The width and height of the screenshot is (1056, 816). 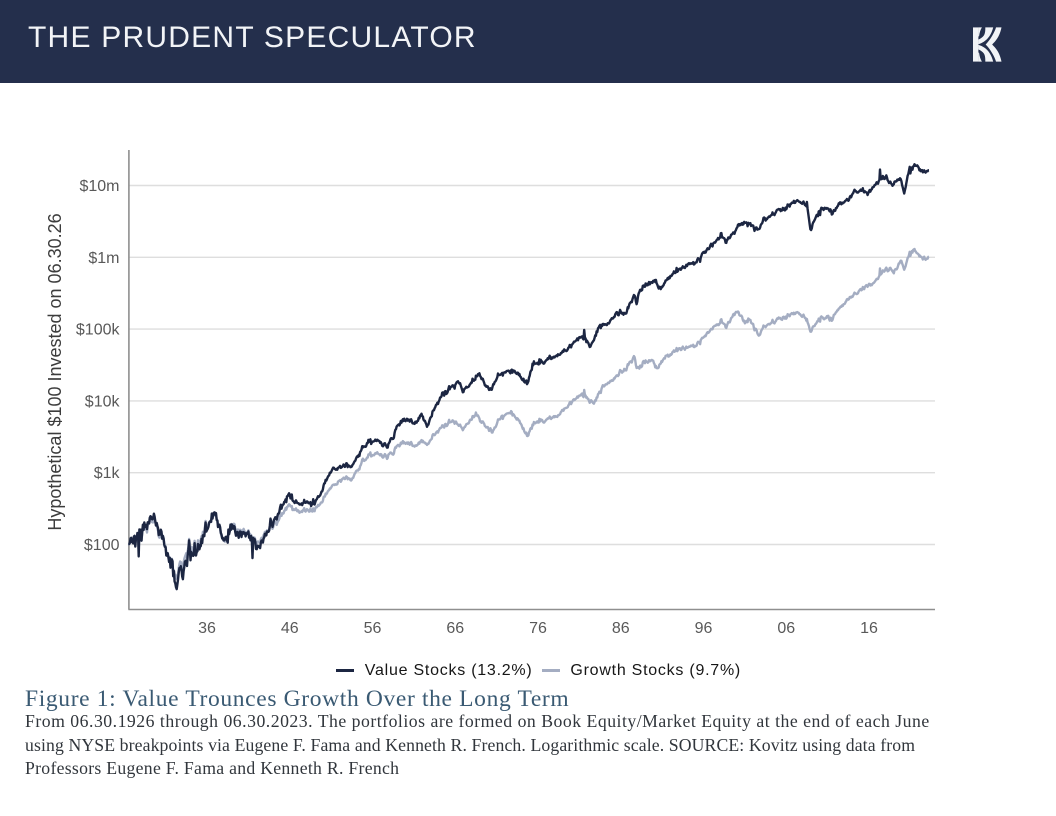 What do you see at coordinates (103, 258) in the screenshot?
I see `svg-text: $1m` at bounding box center [103, 258].